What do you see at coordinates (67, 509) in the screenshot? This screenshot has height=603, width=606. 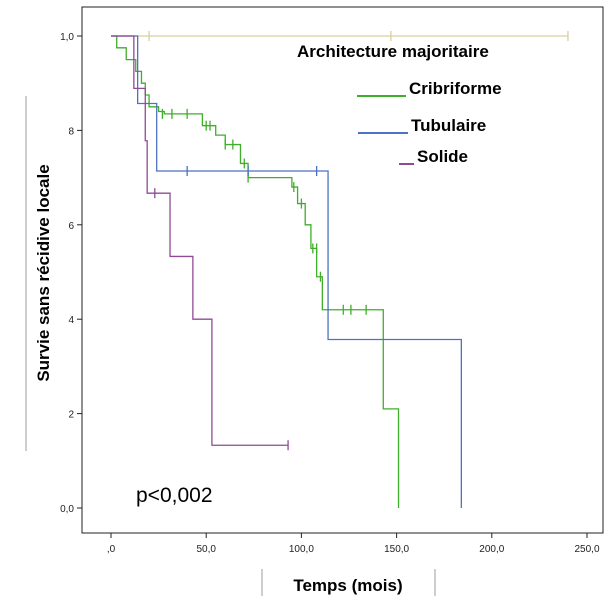 I see `y-tick-label: 0,0` at bounding box center [67, 509].